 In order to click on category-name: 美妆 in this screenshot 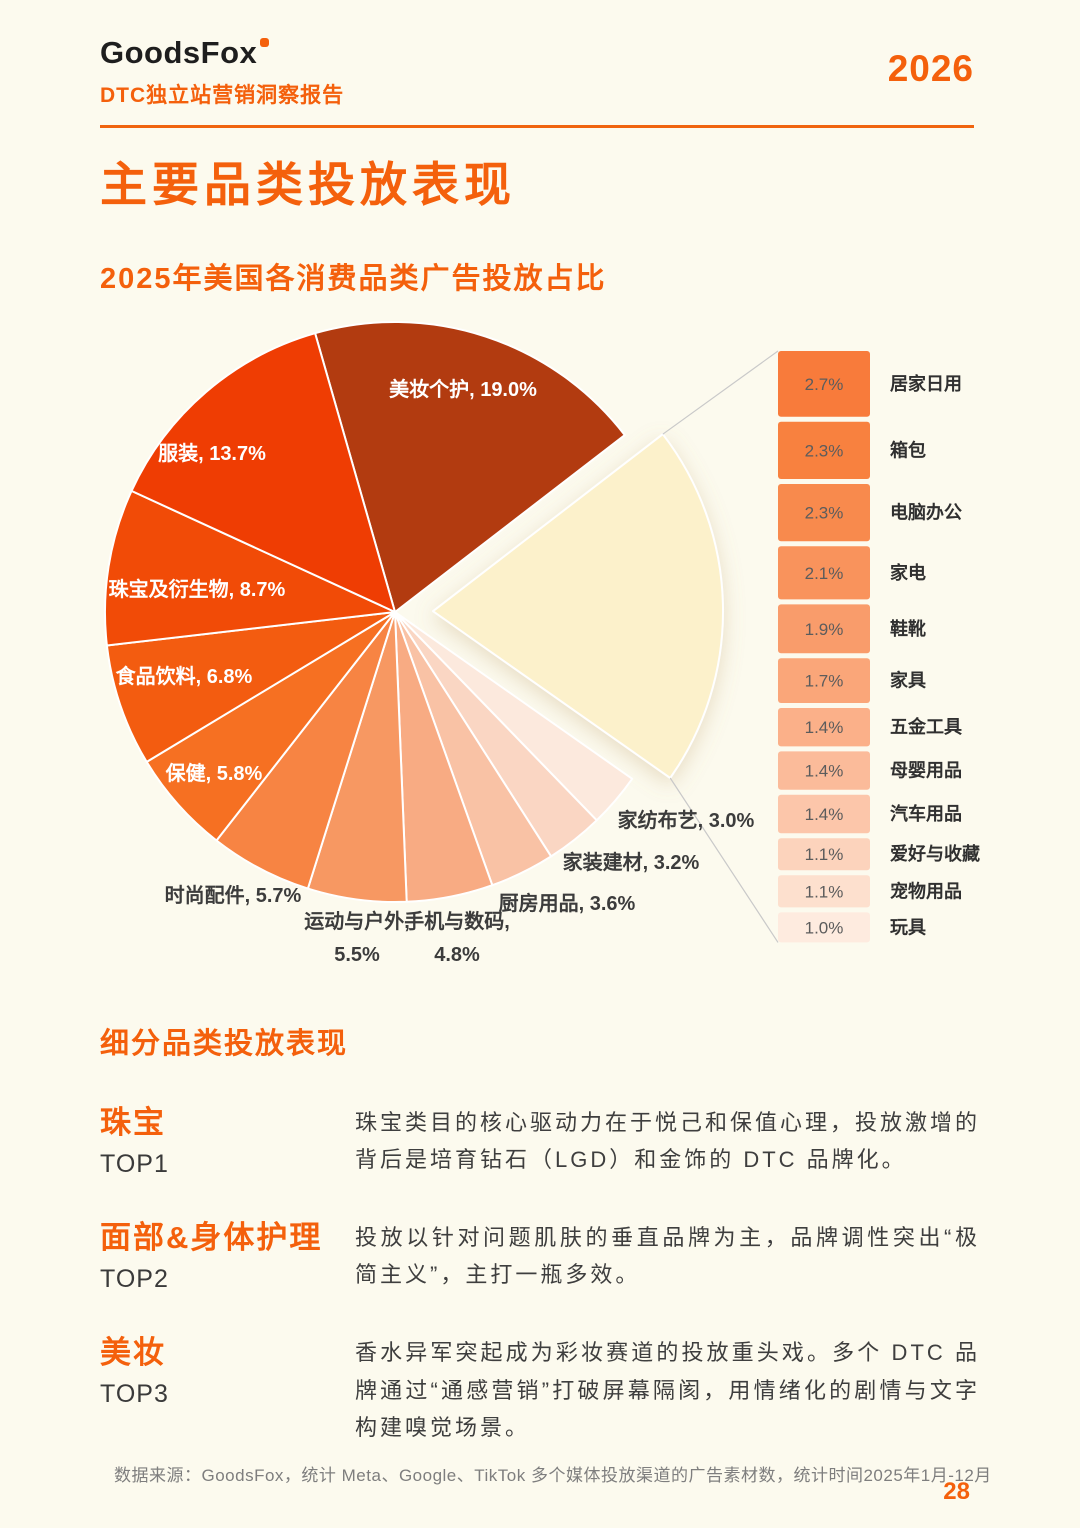, I will do `click(133, 1353)`.